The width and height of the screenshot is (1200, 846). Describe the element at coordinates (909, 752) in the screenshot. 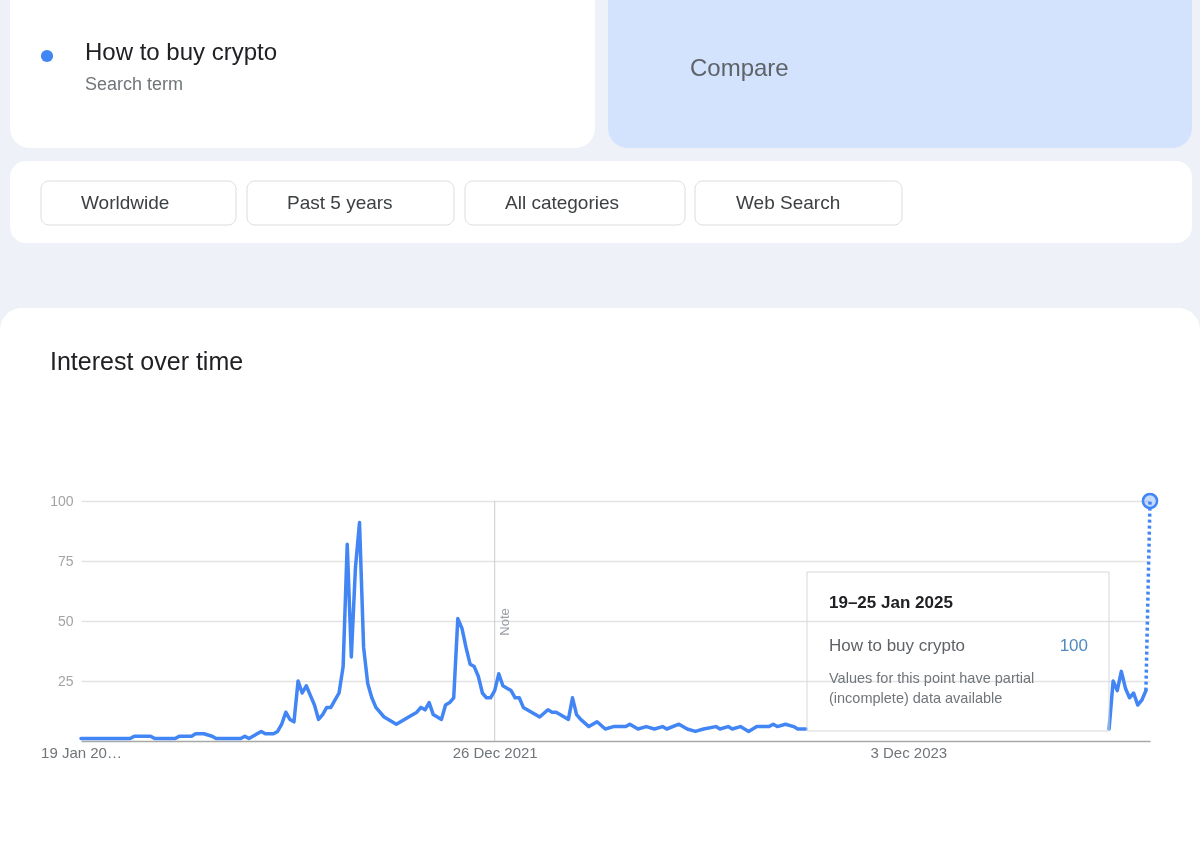

I see `x-tick-label: 3 Dec 2023` at that location.